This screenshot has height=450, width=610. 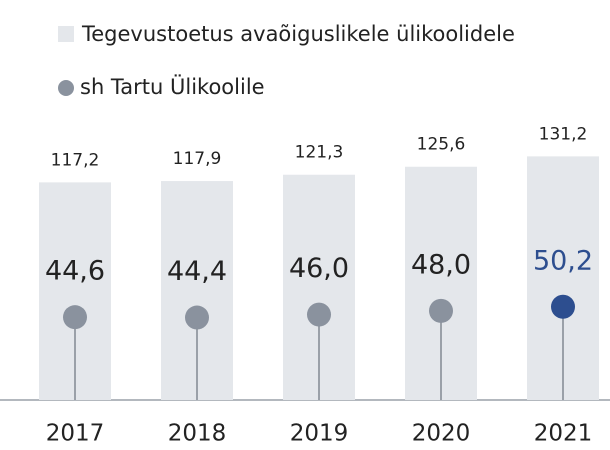 What do you see at coordinates (319, 434) in the screenshot?
I see `x-tick-label: 2019` at bounding box center [319, 434].